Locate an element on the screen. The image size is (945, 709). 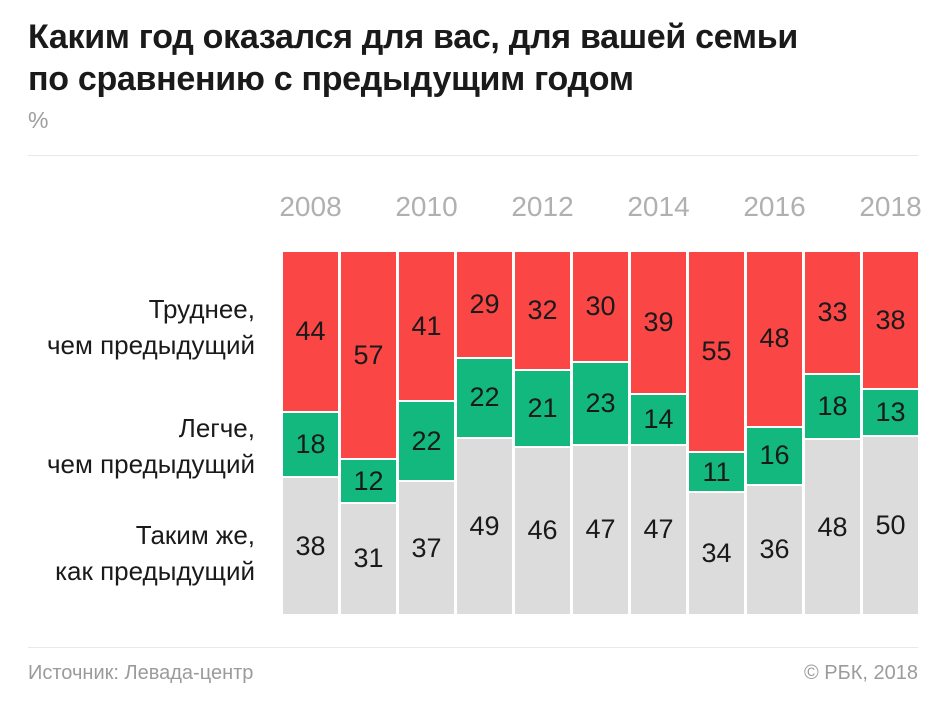
year-tick-label: 2014 is located at coordinates (658, 206).